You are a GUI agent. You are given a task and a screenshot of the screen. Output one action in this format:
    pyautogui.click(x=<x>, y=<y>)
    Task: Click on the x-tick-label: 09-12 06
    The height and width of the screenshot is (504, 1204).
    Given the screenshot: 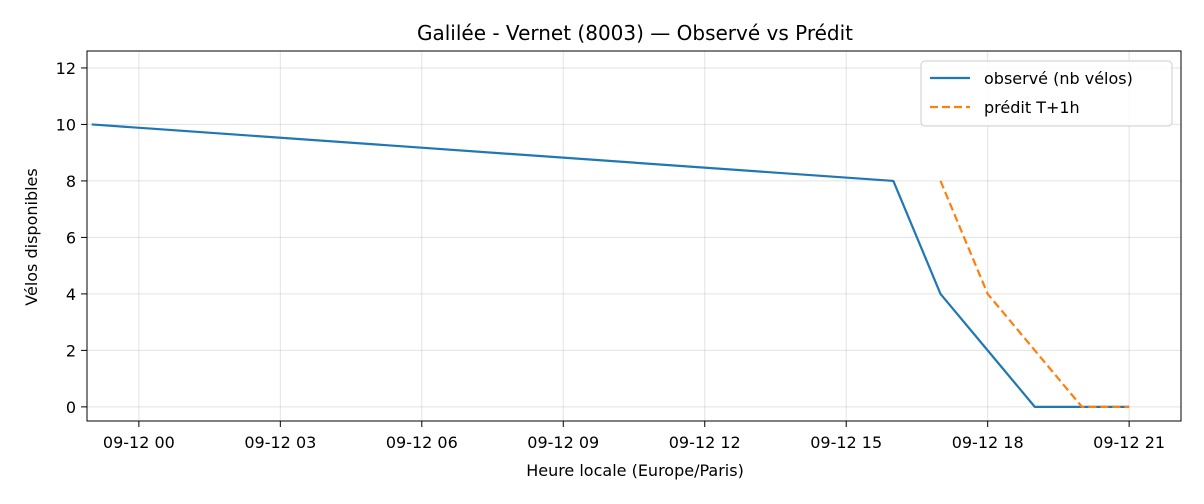 What is the action you would take?
    pyautogui.click(x=422, y=442)
    